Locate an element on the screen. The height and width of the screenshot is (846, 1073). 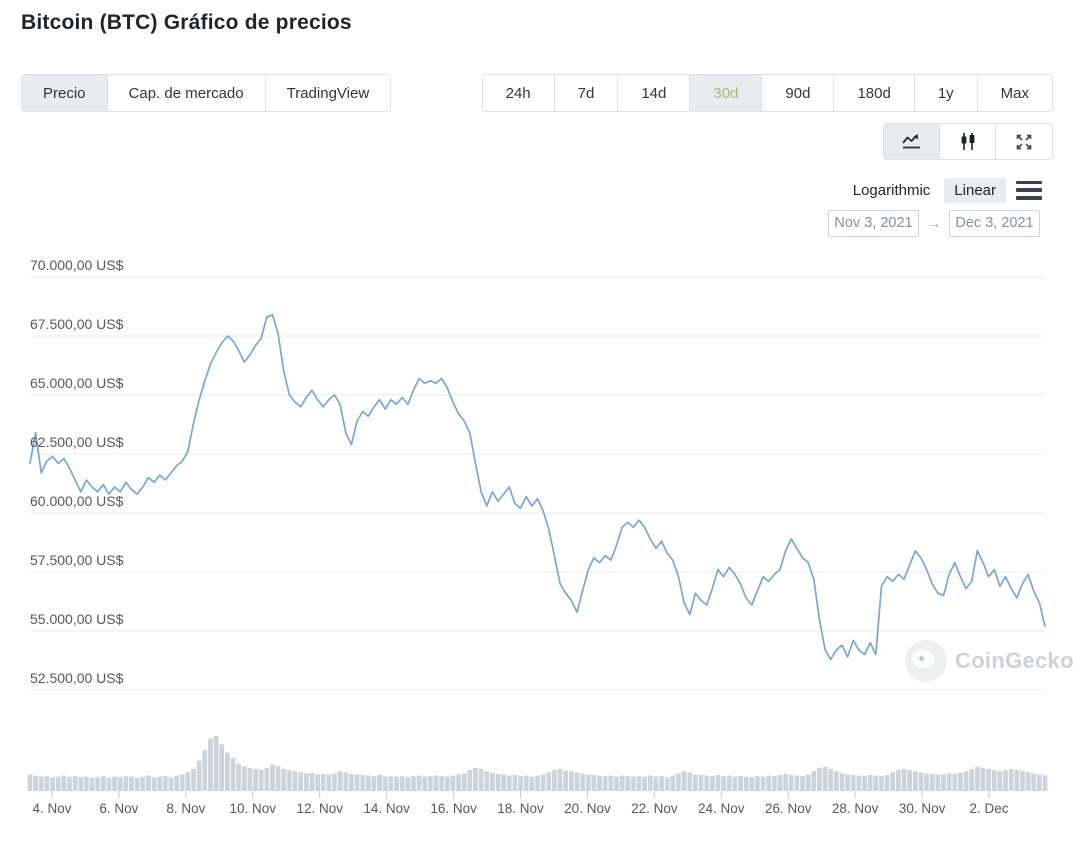
y-axis-label: 62.500,00 US$ is located at coordinates (77, 442).